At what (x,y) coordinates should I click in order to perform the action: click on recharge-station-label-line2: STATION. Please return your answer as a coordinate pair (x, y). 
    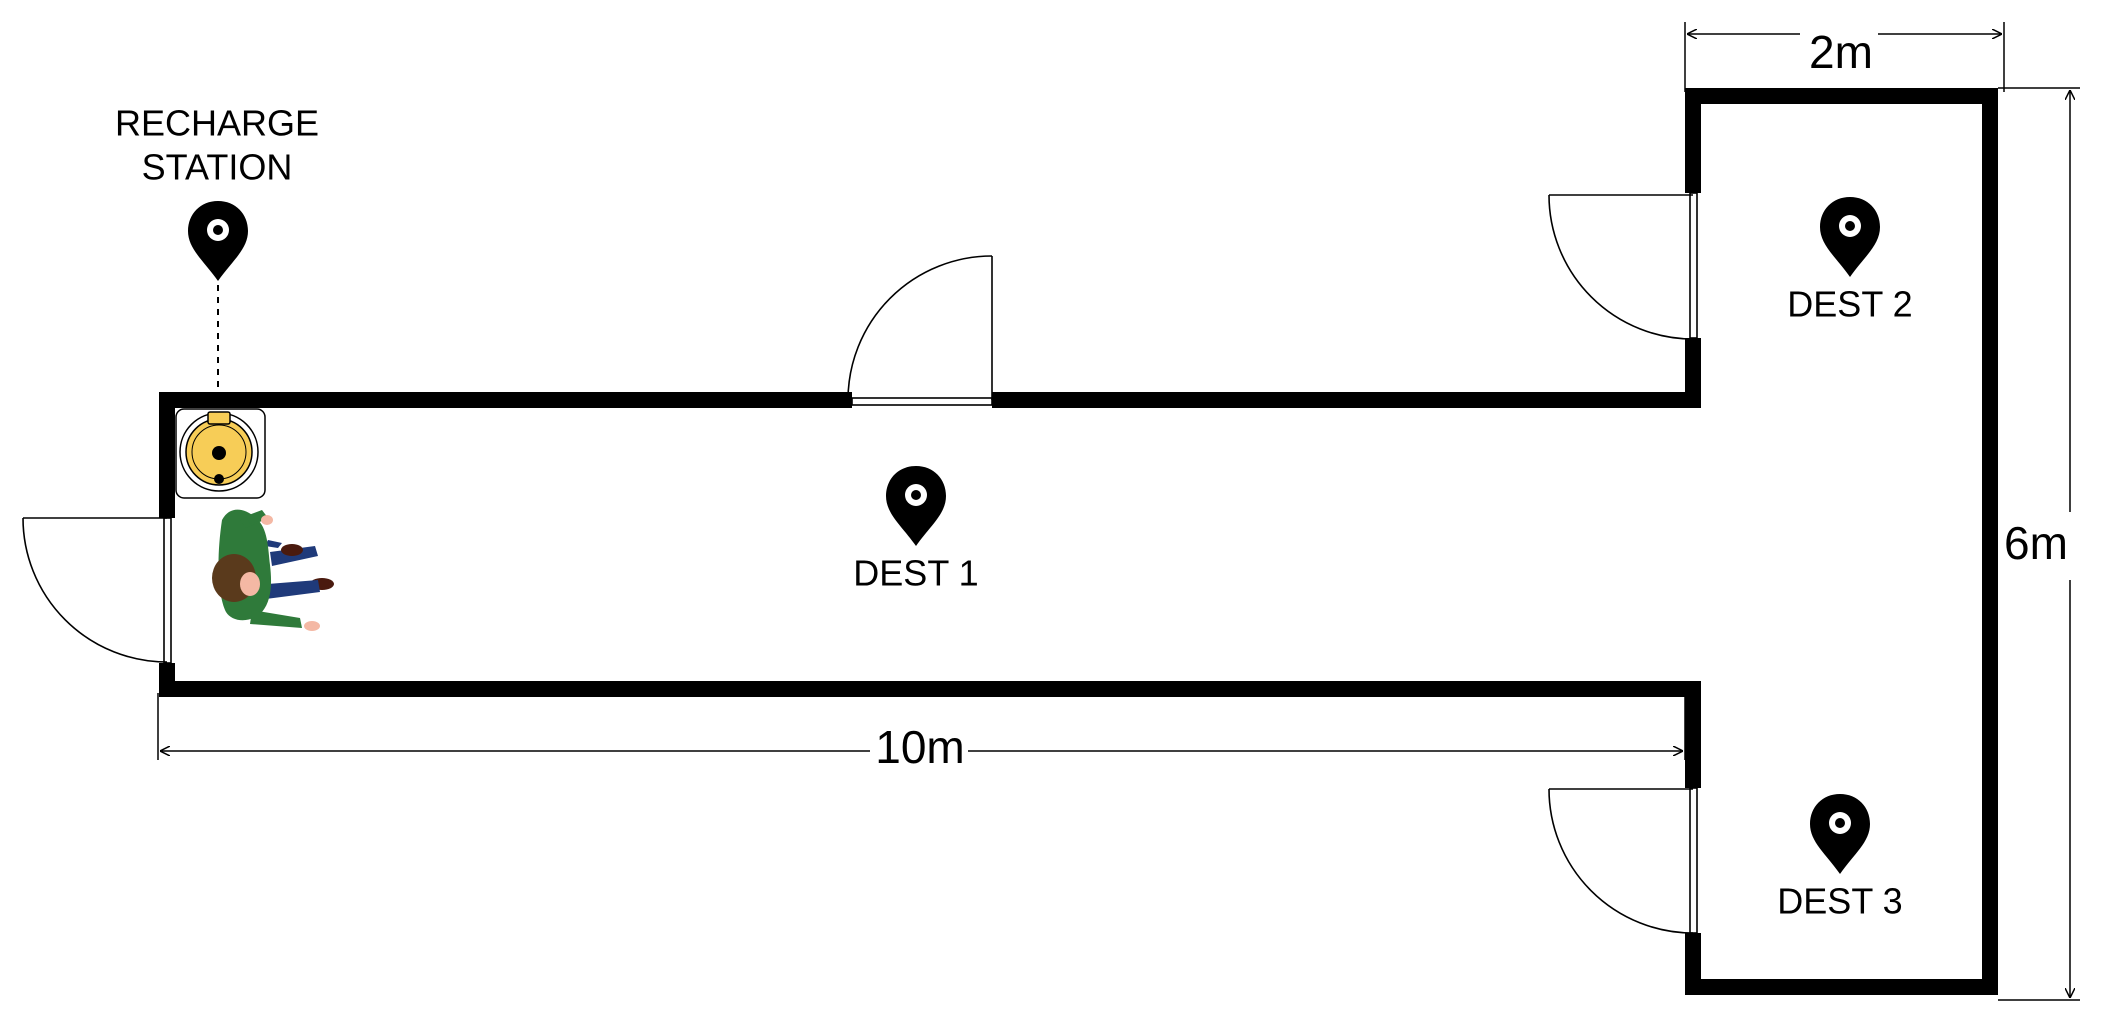
    Looking at the image, I should click on (217, 167).